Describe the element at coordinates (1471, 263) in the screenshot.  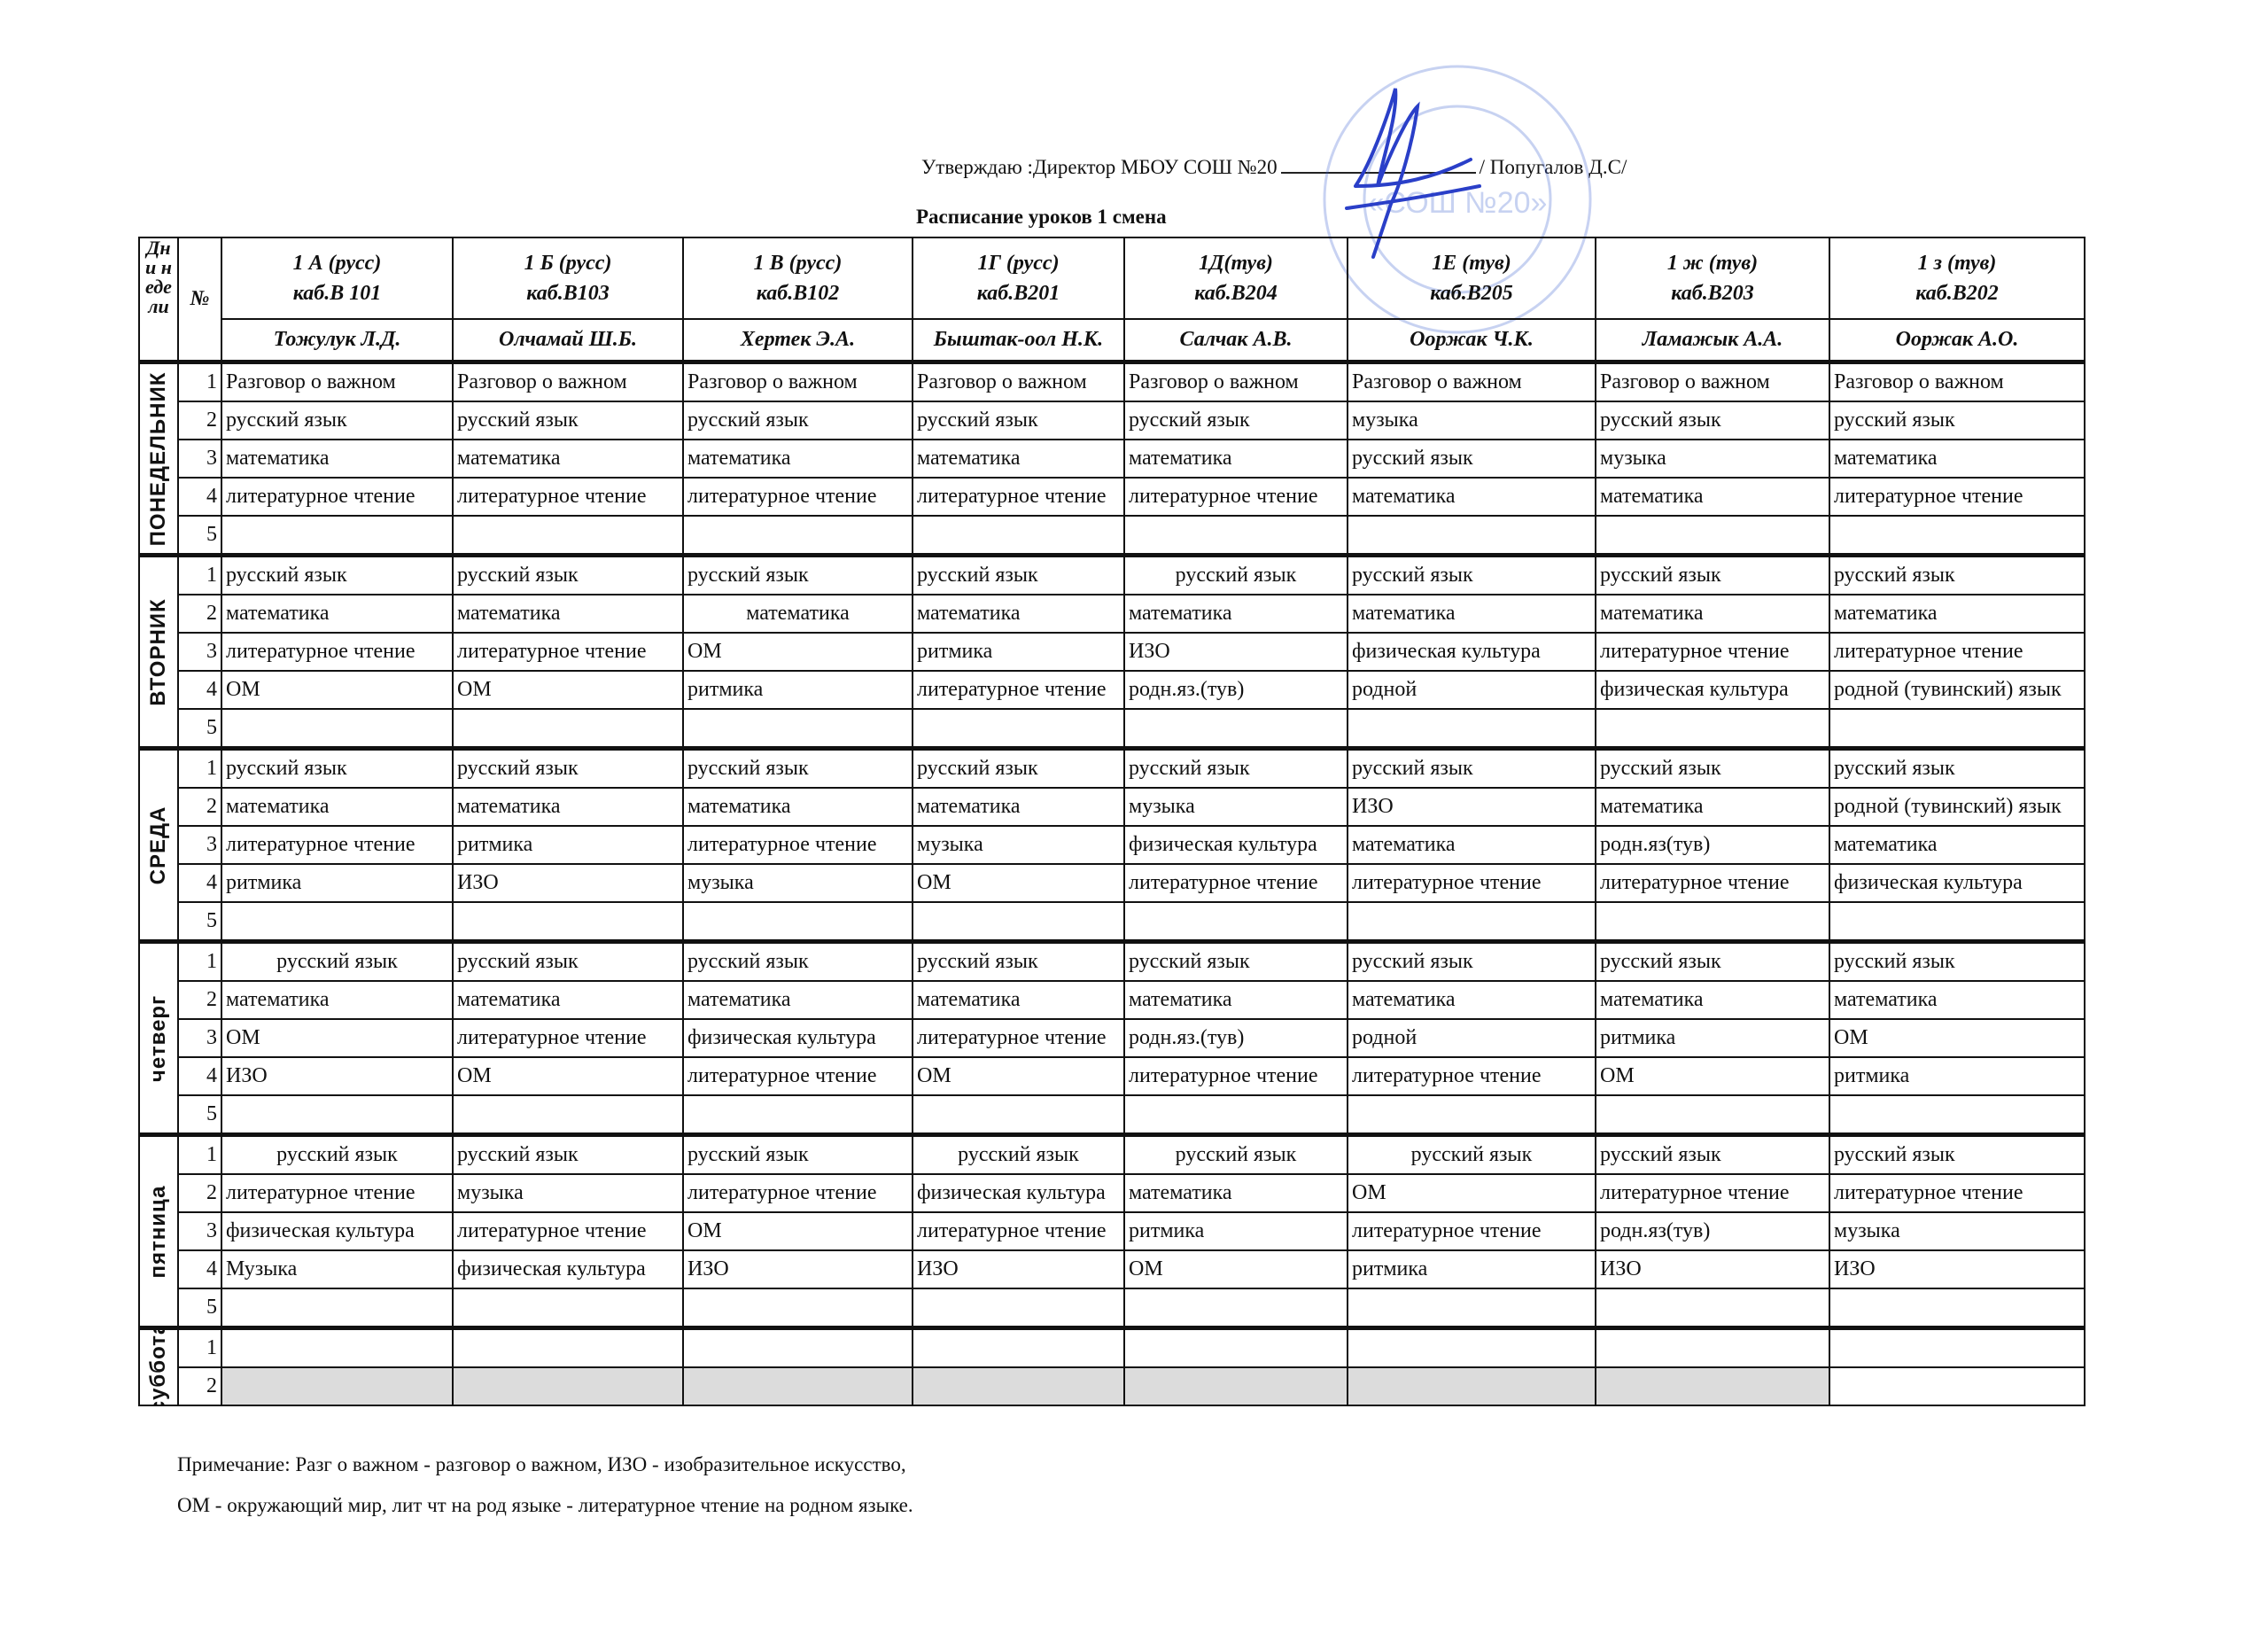
I see `class-name: 1Е (тув)` at that location.